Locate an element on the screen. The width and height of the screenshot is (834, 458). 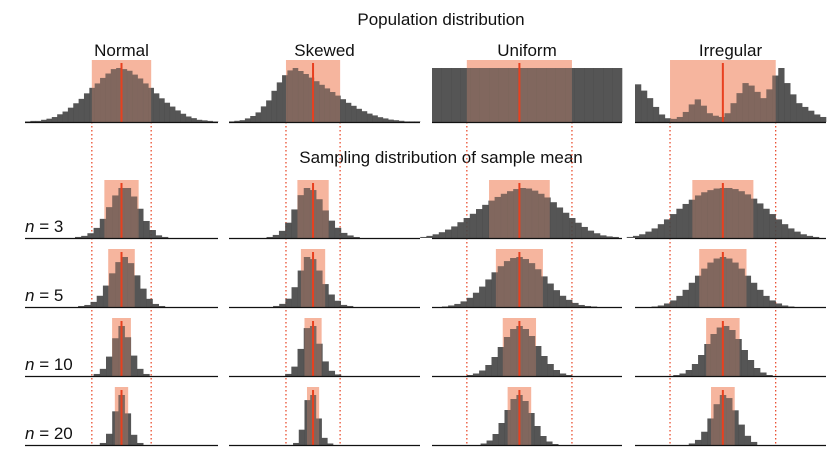
row-label-2: n = 5 is located at coordinates (44, 295).